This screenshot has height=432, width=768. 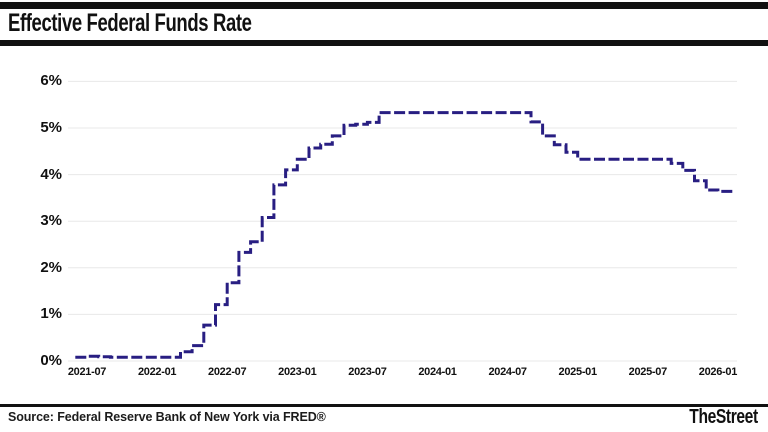 What do you see at coordinates (130, 23) in the screenshot?
I see `chart-title-text: Effective Federal Funds Rate` at bounding box center [130, 23].